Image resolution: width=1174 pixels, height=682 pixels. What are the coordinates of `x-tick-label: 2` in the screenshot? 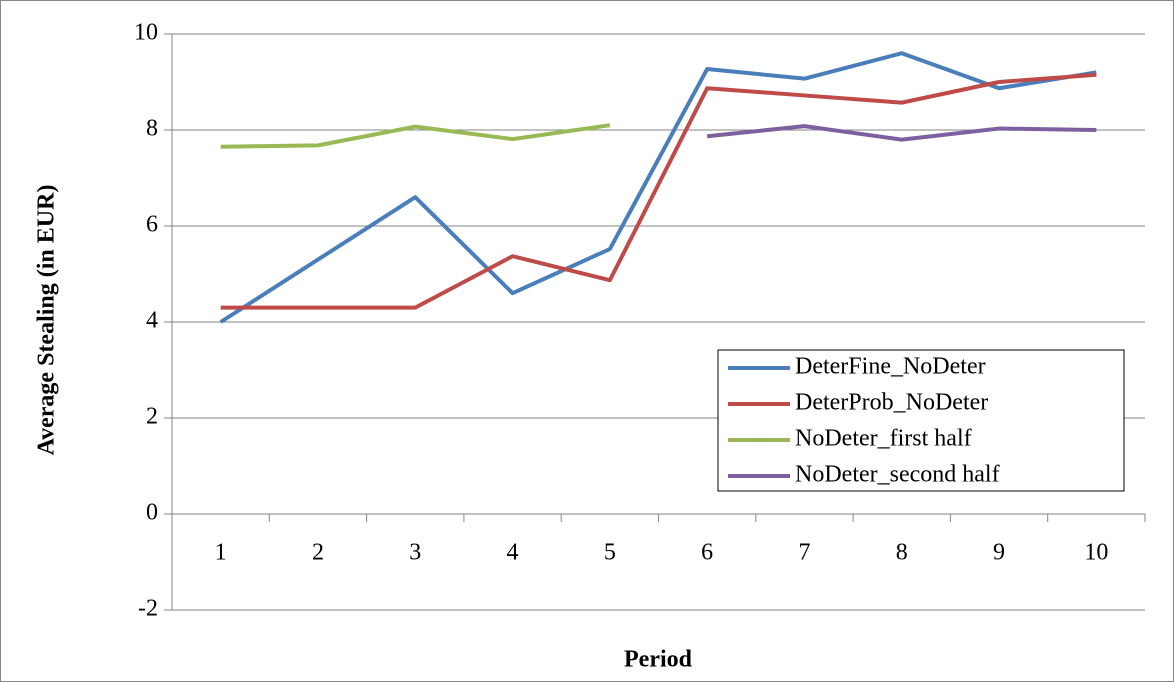 It's located at (318, 553).